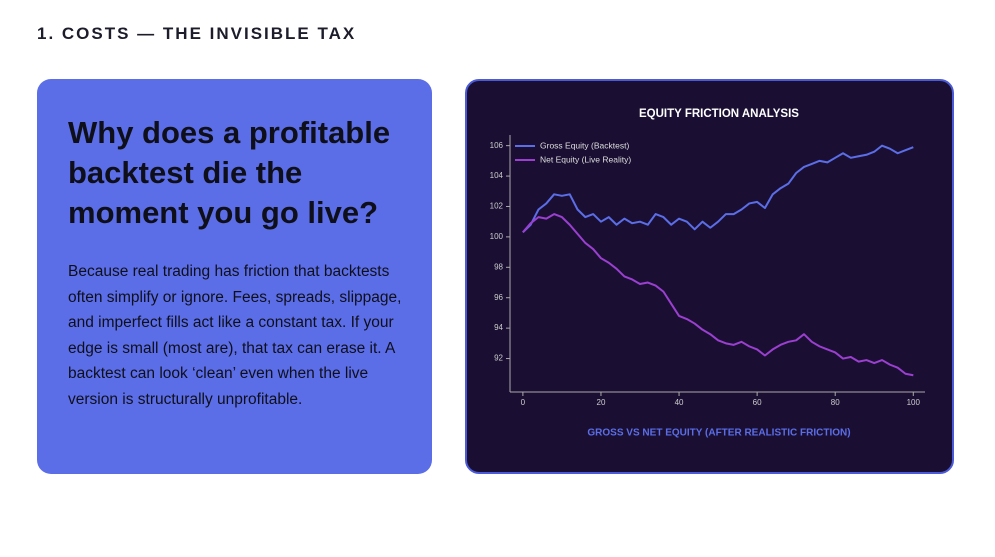  Describe the element at coordinates (498, 327) in the screenshot. I see `y-tick-label: 94` at that location.